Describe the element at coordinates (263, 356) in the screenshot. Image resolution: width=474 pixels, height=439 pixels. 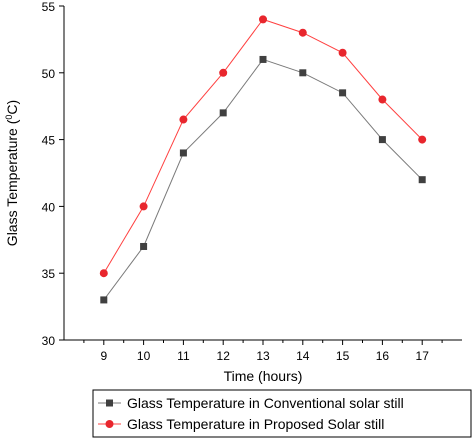
I see `x-tick-label: 13` at that location.